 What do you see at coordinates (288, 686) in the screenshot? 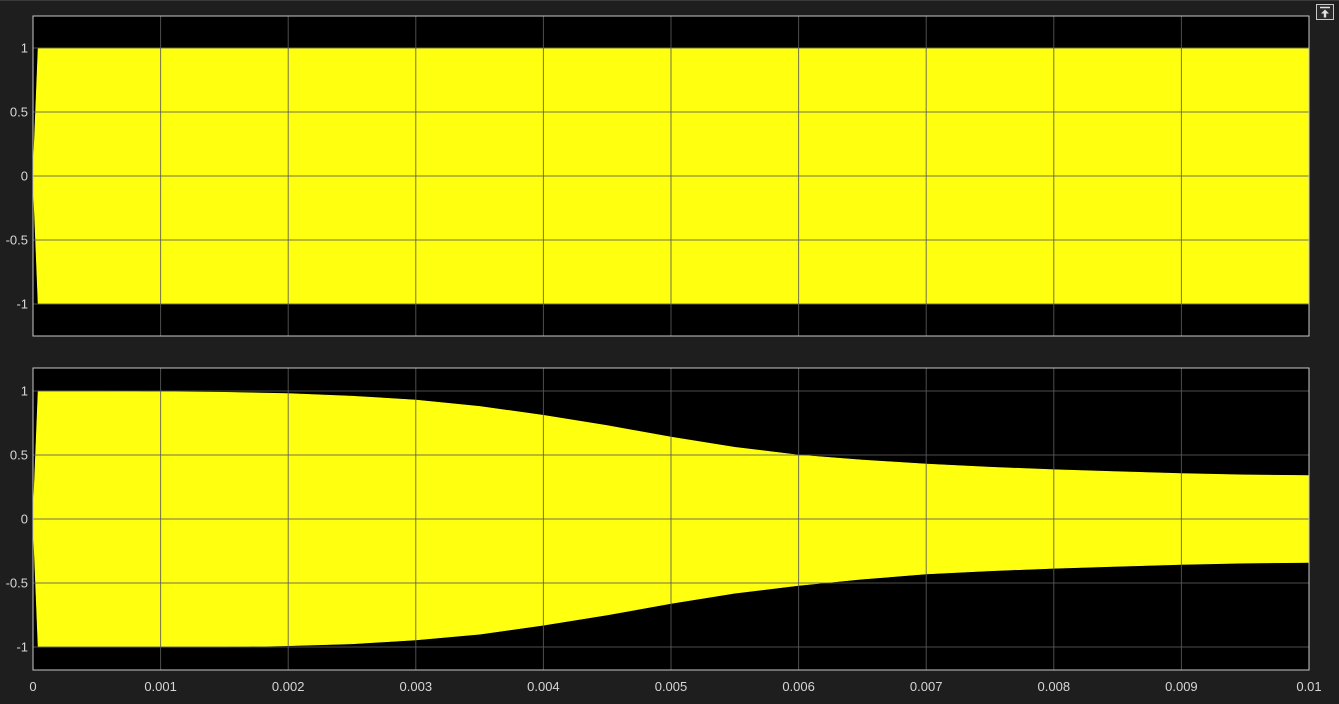
I see `x-tick-label: 0.002` at bounding box center [288, 686].